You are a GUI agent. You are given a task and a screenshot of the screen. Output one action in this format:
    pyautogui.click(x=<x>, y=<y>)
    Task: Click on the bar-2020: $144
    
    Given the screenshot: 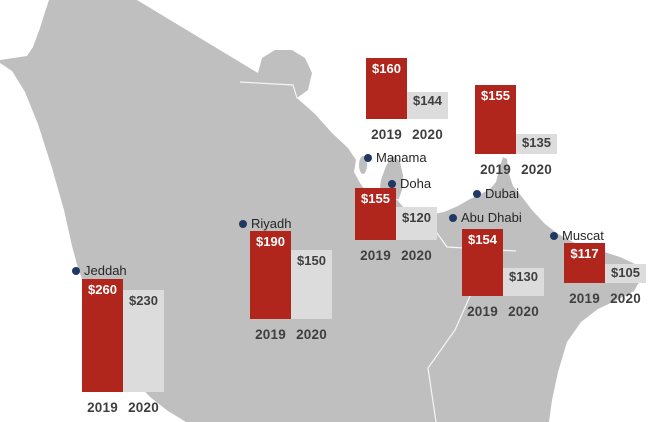 What is the action you would take?
    pyautogui.click(x=427, y=105)
    